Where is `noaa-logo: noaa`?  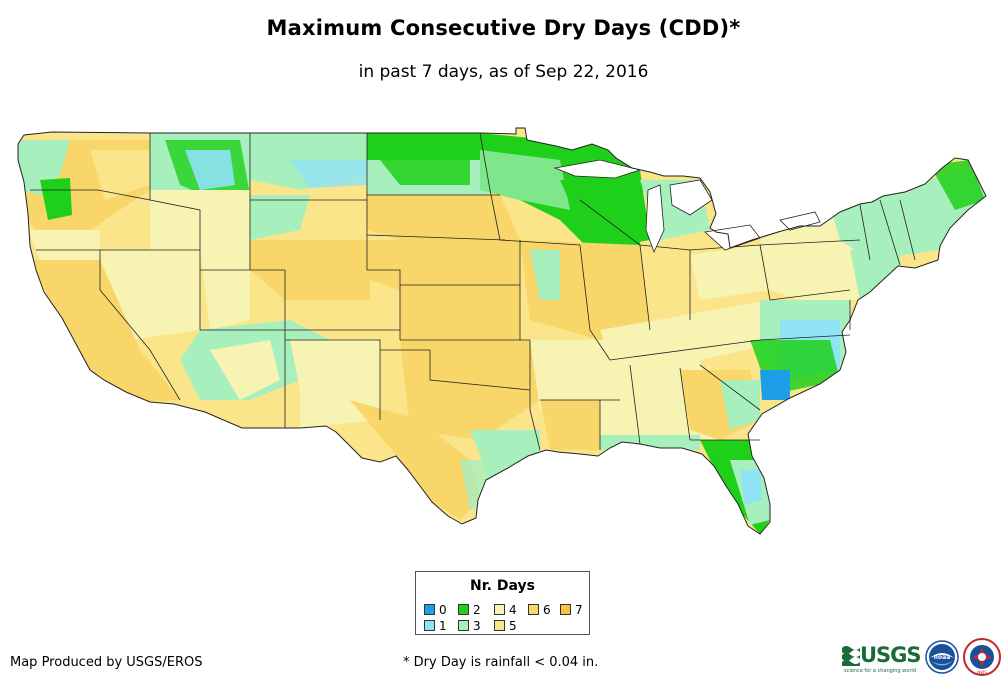 noaa-logo: noaa is located at coordinates (942, 657).